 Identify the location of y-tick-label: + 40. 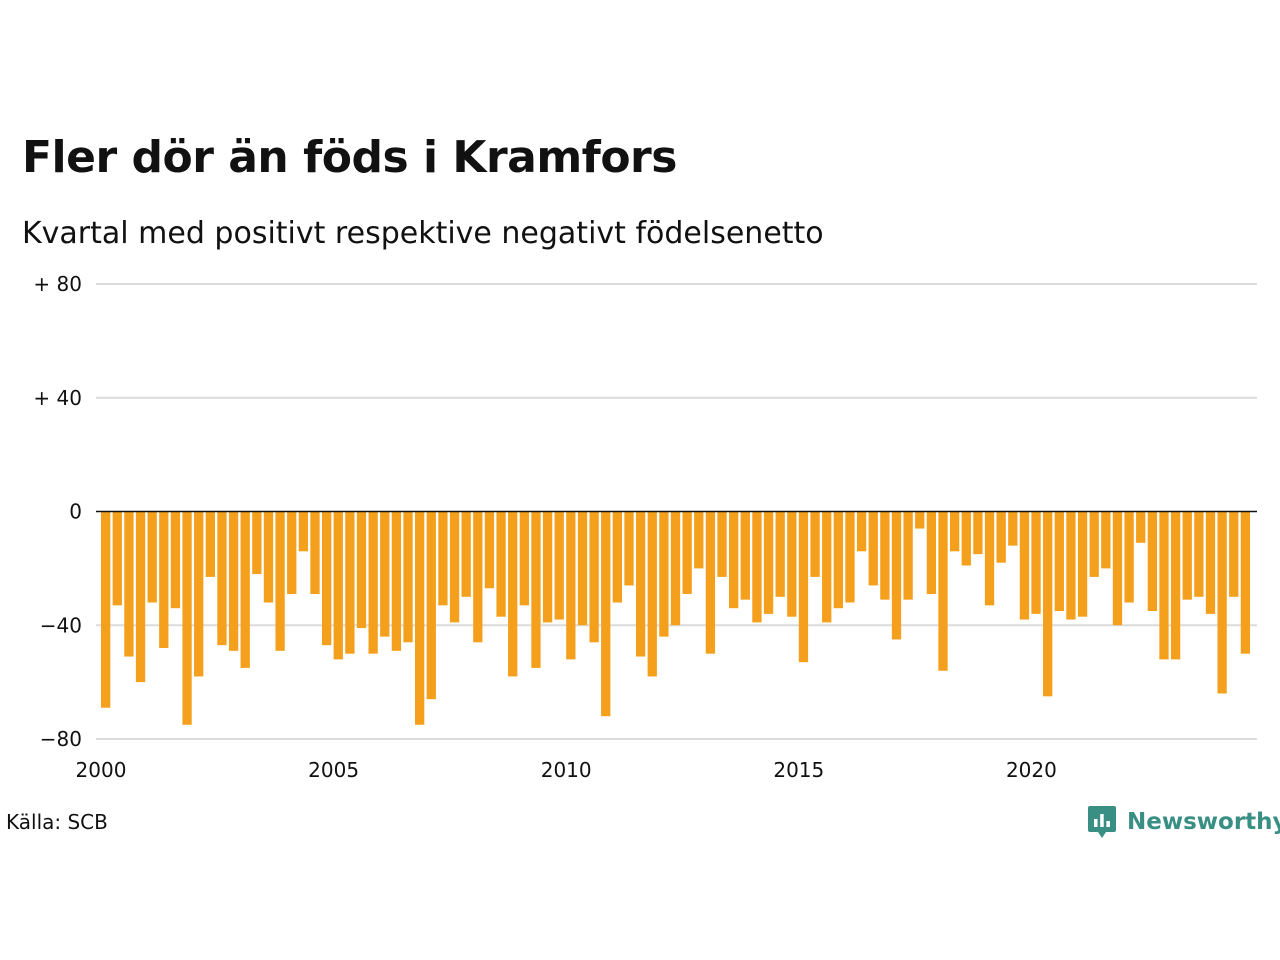
(57, 398).